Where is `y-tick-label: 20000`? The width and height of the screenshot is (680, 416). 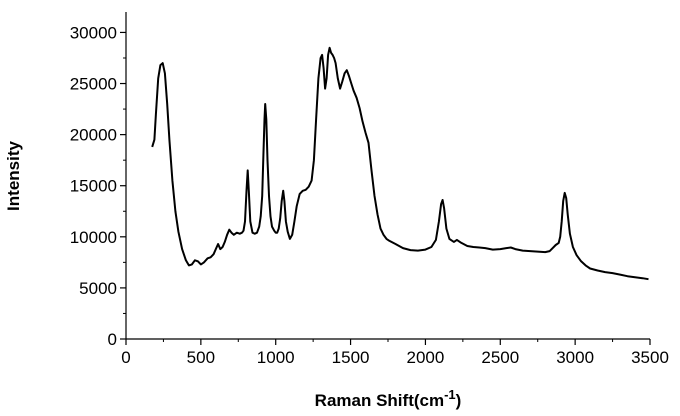 y-tick-label: 20000 is located at coordinates (93, 135).